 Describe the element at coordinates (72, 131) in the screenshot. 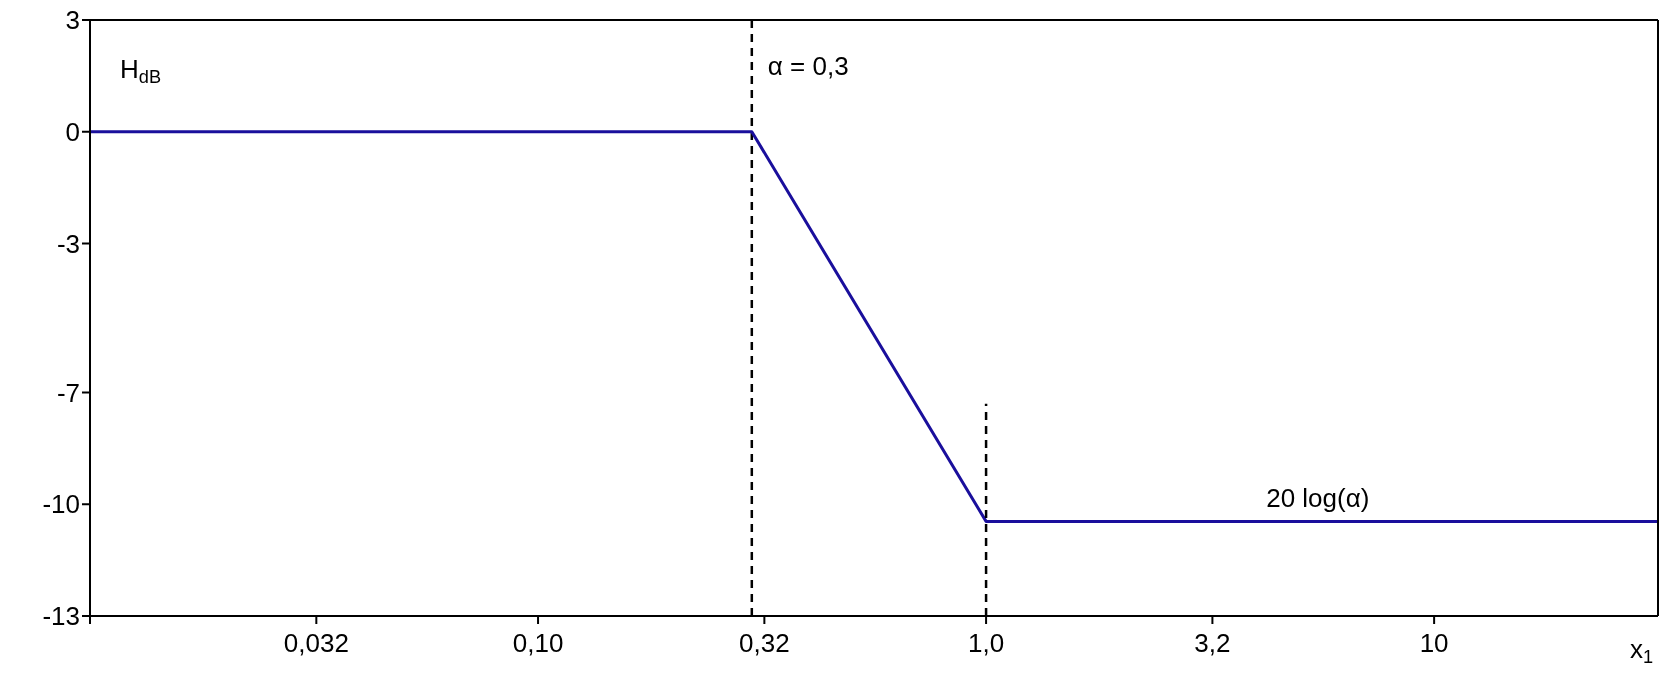

I see `y-tick-label: 0` at that location.